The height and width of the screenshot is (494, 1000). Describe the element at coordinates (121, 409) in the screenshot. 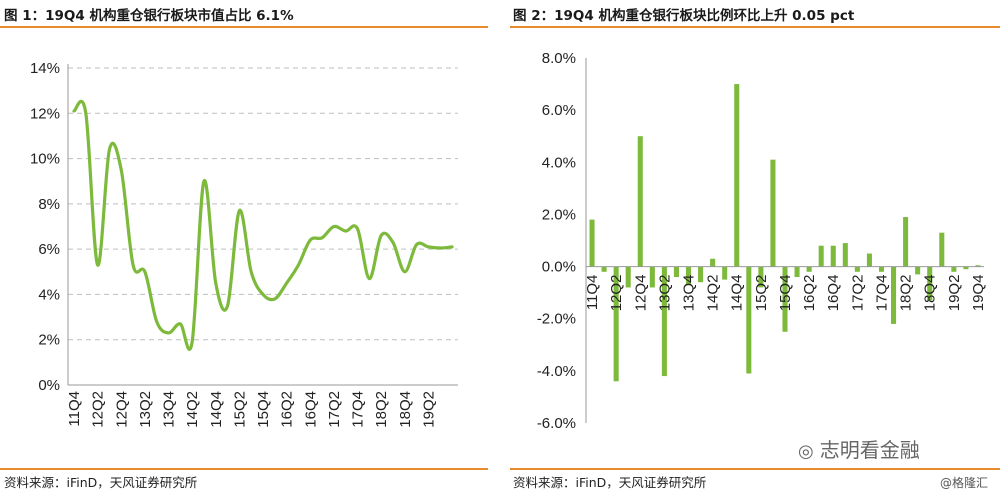

I see `left-x-tick-label: 12Q4` at that location.